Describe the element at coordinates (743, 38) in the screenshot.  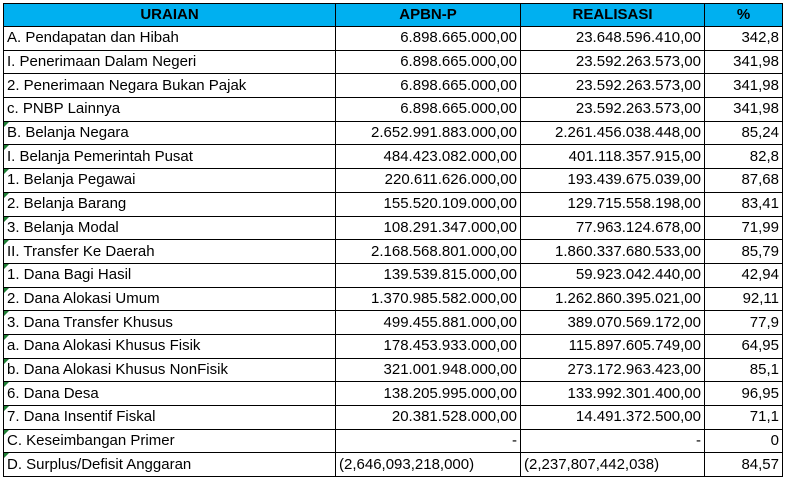
I see `cell-percent: 342,8` at that location.